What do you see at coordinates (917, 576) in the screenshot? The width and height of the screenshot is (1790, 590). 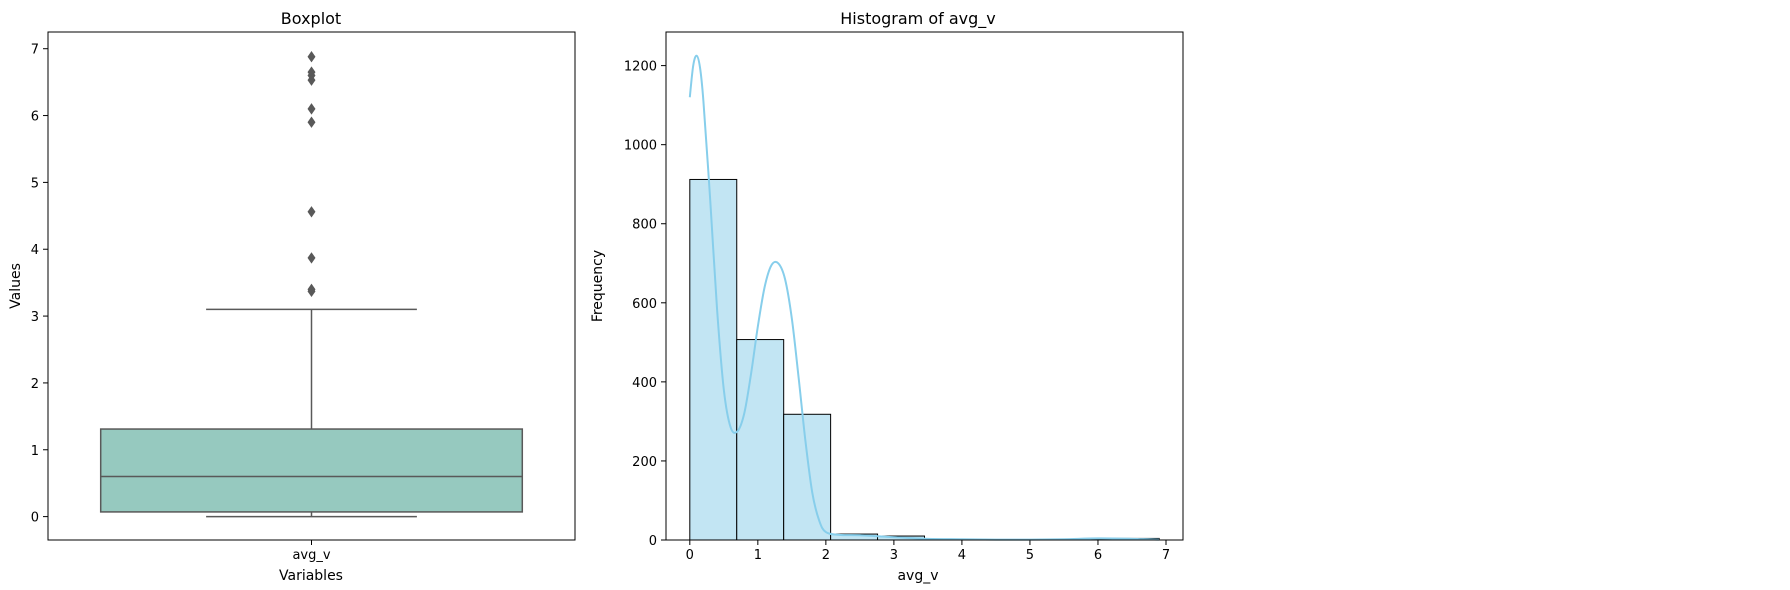 I see `histogram-x-axis-label: avg_v` at bounding box center [917, 576].